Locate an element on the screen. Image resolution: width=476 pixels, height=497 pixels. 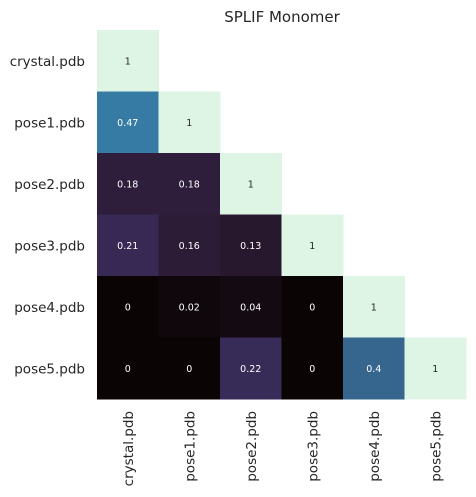
cell-value-label: 0.13 is located at coordinates (250, 246).